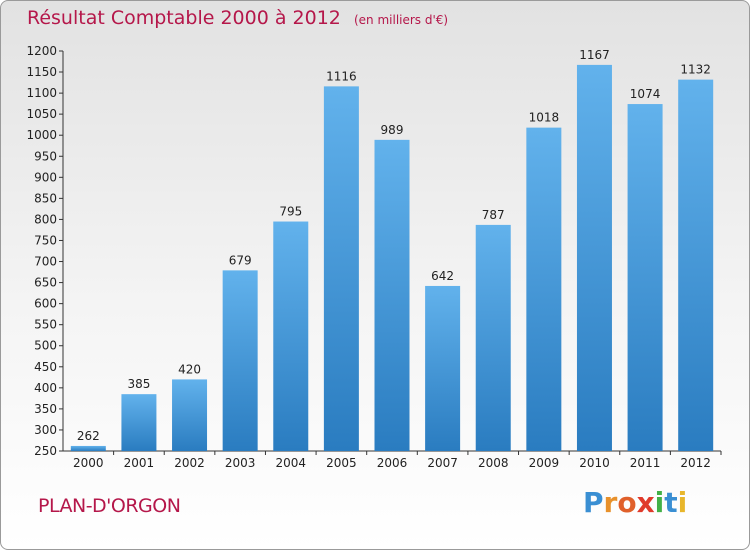 This screenshot has height=550, width=750. What do you see at coordinates (594, 257) in the screenshot?
I see `bar-2010` at bounding box center [594, 257].